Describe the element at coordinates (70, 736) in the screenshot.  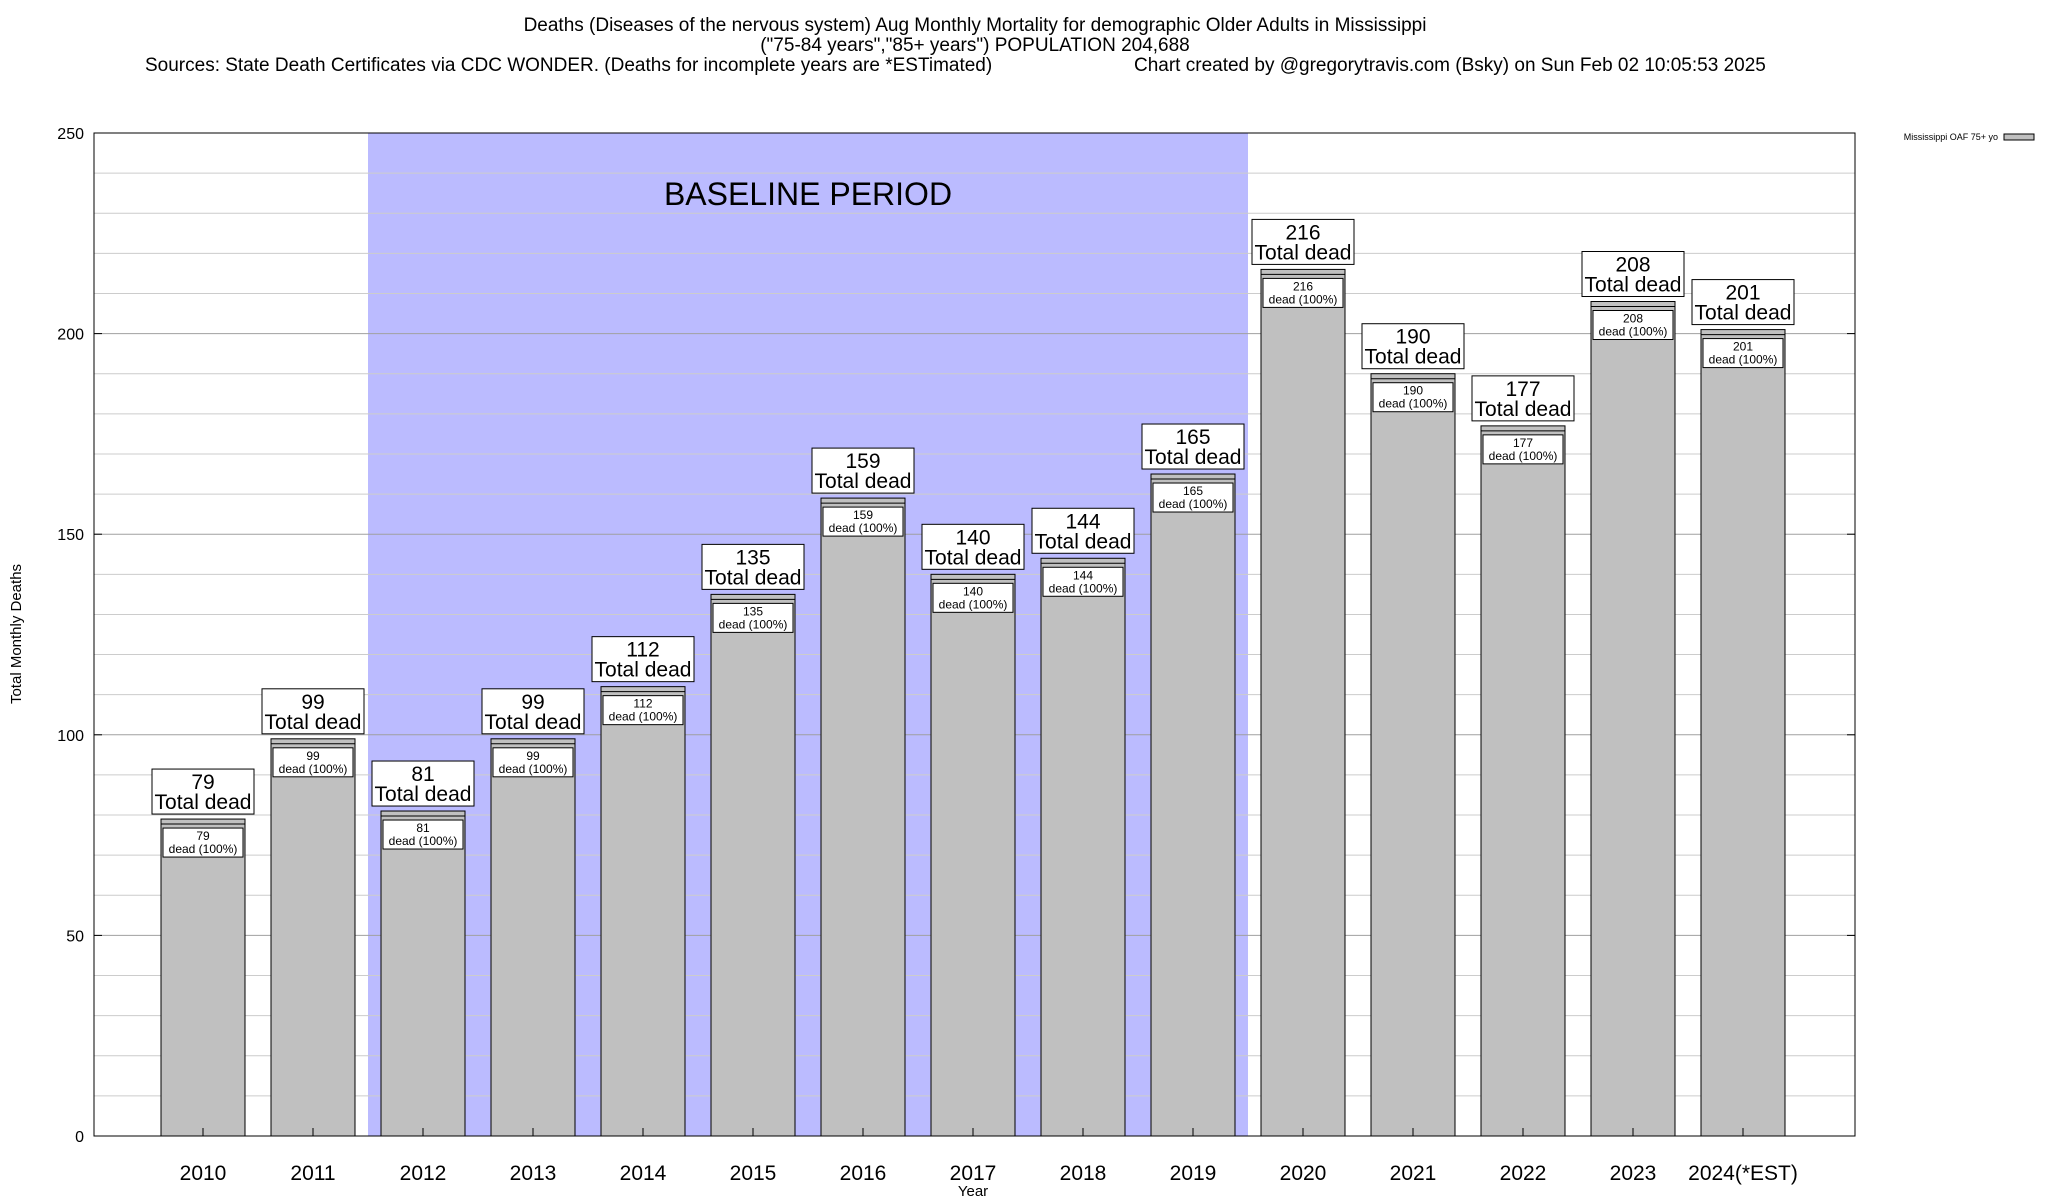
I see `y-tick-label: 100` at that location.